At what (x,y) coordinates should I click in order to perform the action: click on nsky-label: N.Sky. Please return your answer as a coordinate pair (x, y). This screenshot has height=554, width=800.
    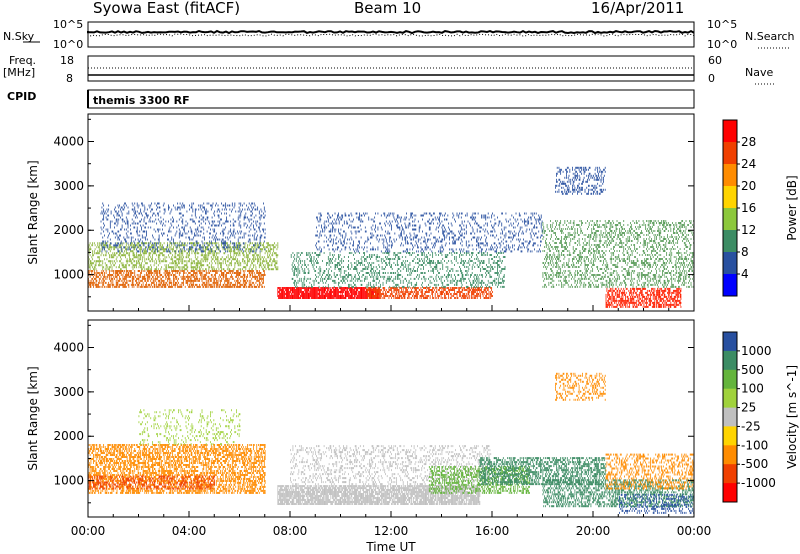
    Looking at the image, I should click on (18, 36).